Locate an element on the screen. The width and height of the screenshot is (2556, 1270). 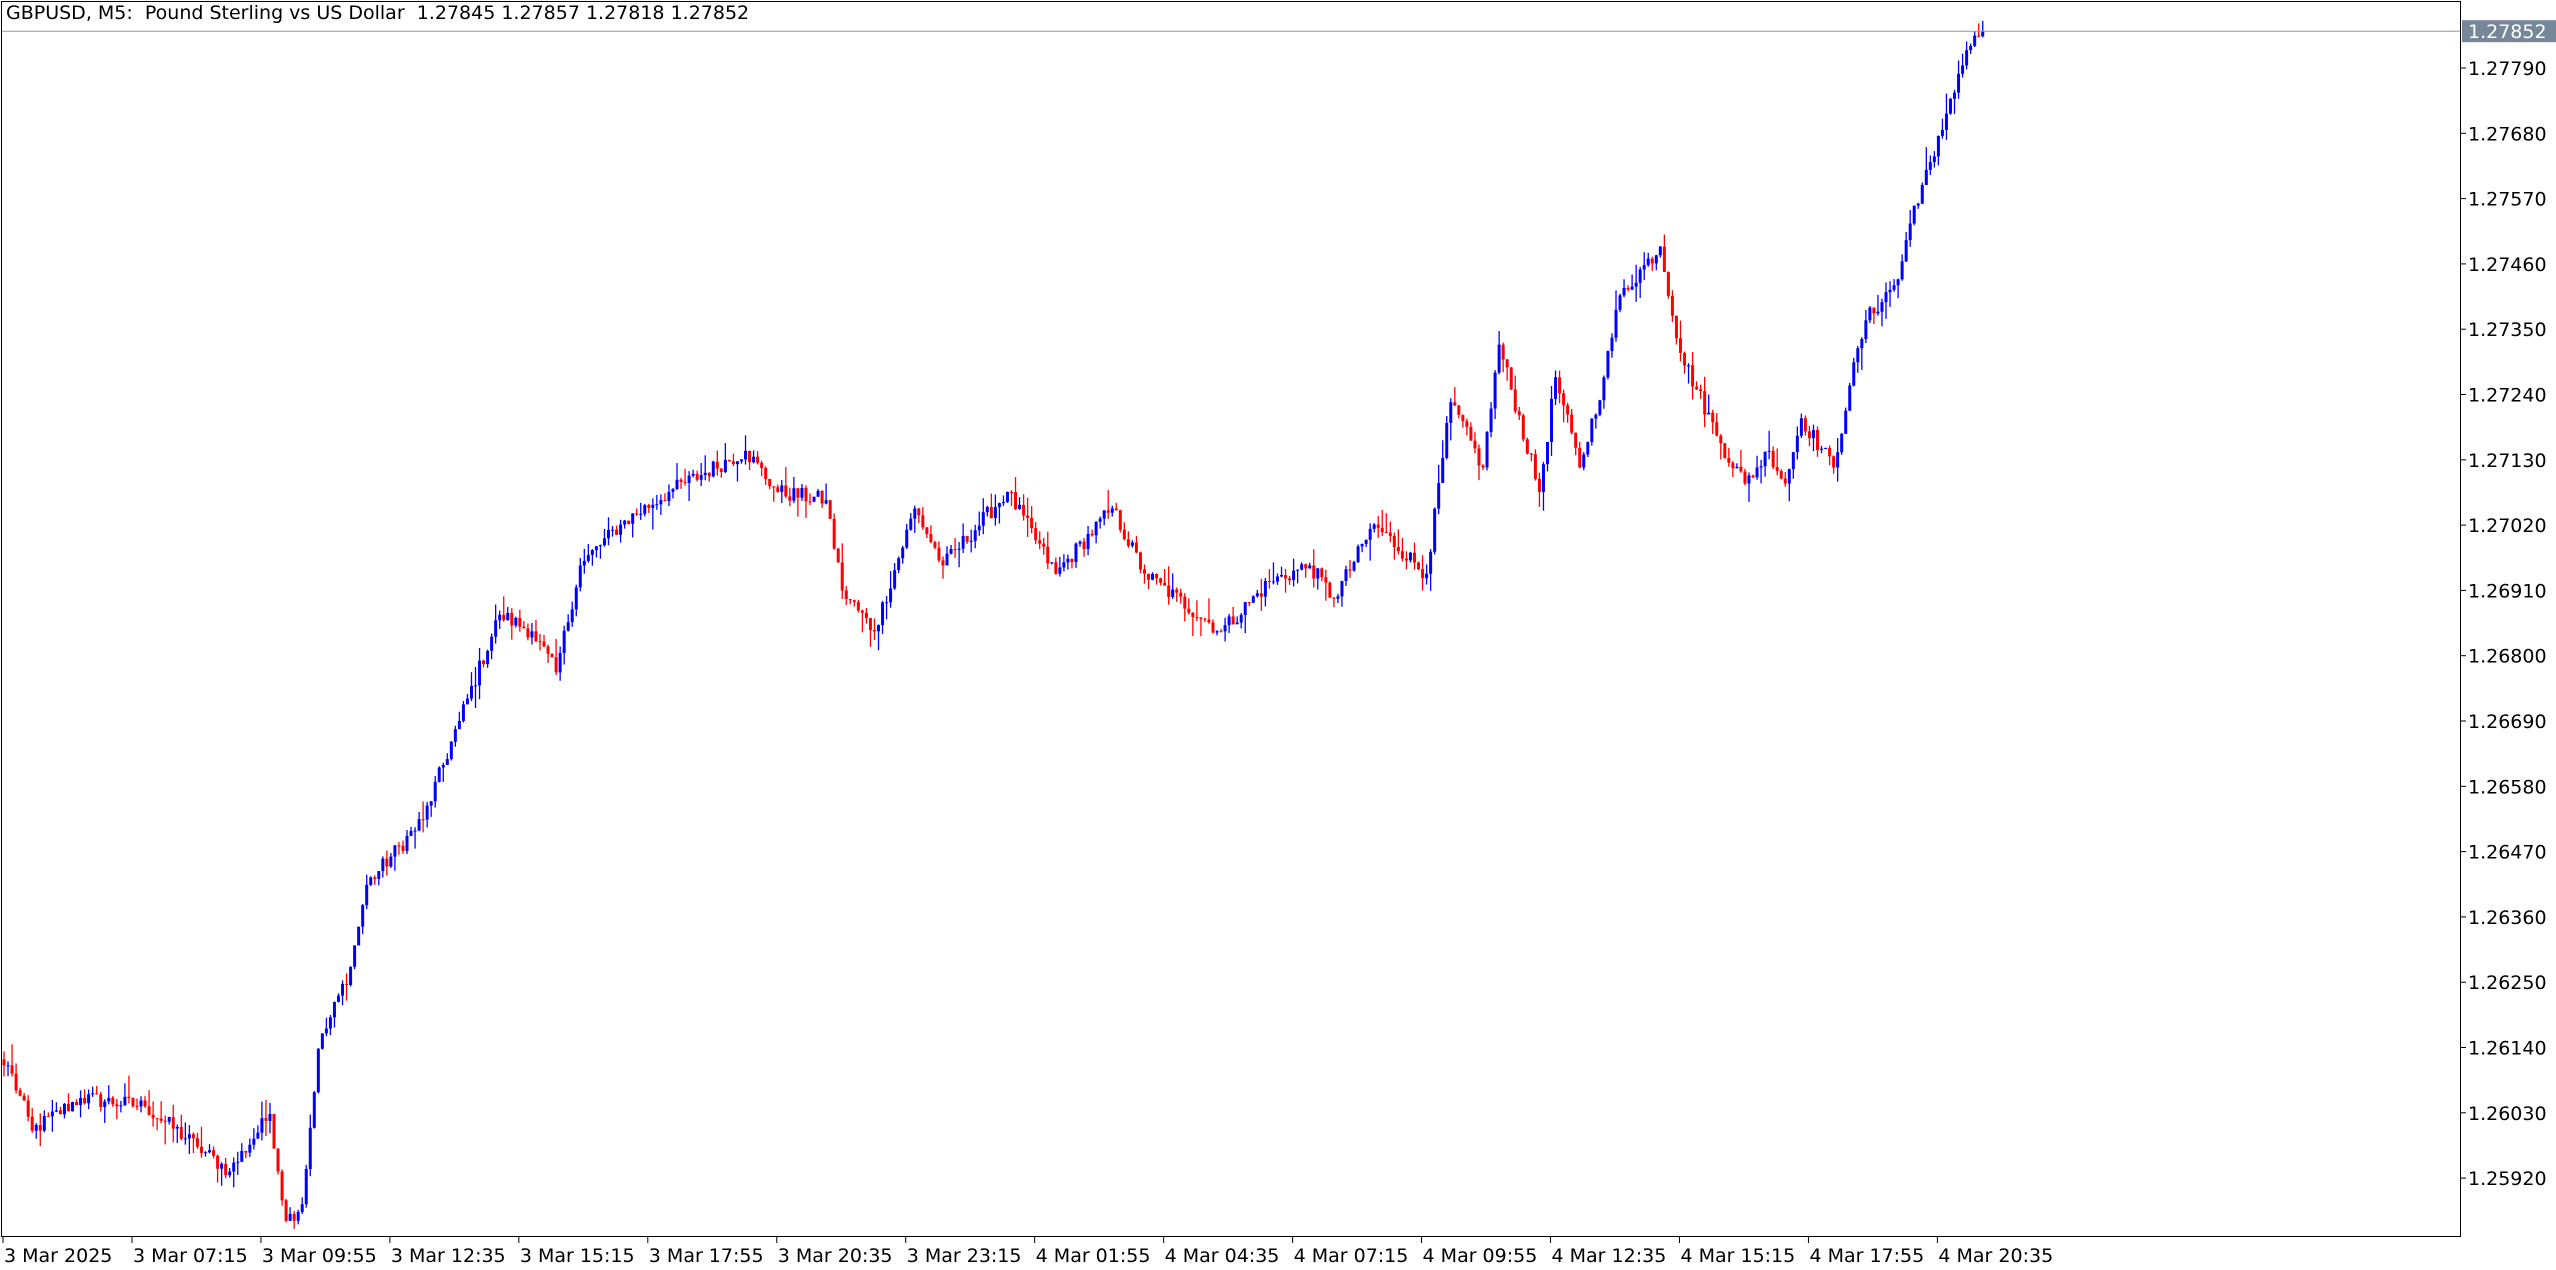
time-tick-label: 3 Mar 12:35 is located at coordinates (448, 1256).